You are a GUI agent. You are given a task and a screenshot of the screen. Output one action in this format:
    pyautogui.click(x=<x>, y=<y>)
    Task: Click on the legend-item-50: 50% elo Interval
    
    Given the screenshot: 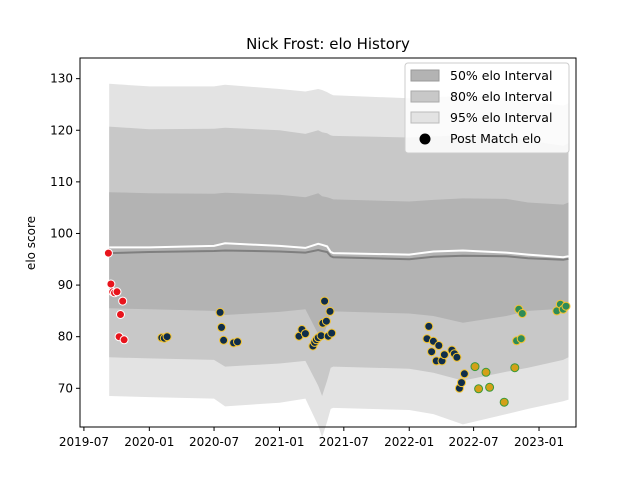 What is the action you would take?
    pyautogui.click(x=481, y=75)
    